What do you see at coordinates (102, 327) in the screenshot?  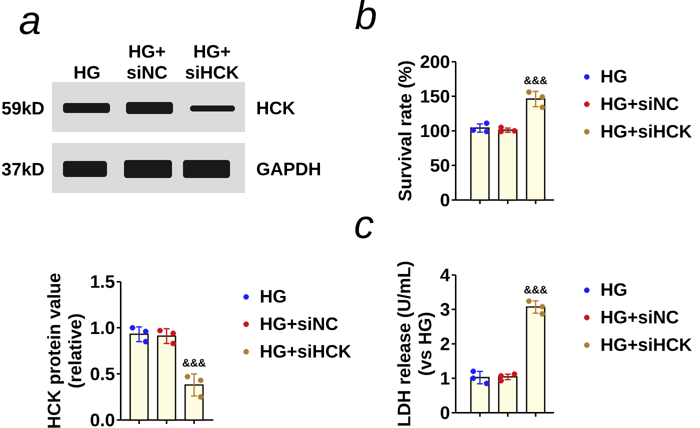 I see `y-tick-label: 1.0` at bounding box center [102, 327].